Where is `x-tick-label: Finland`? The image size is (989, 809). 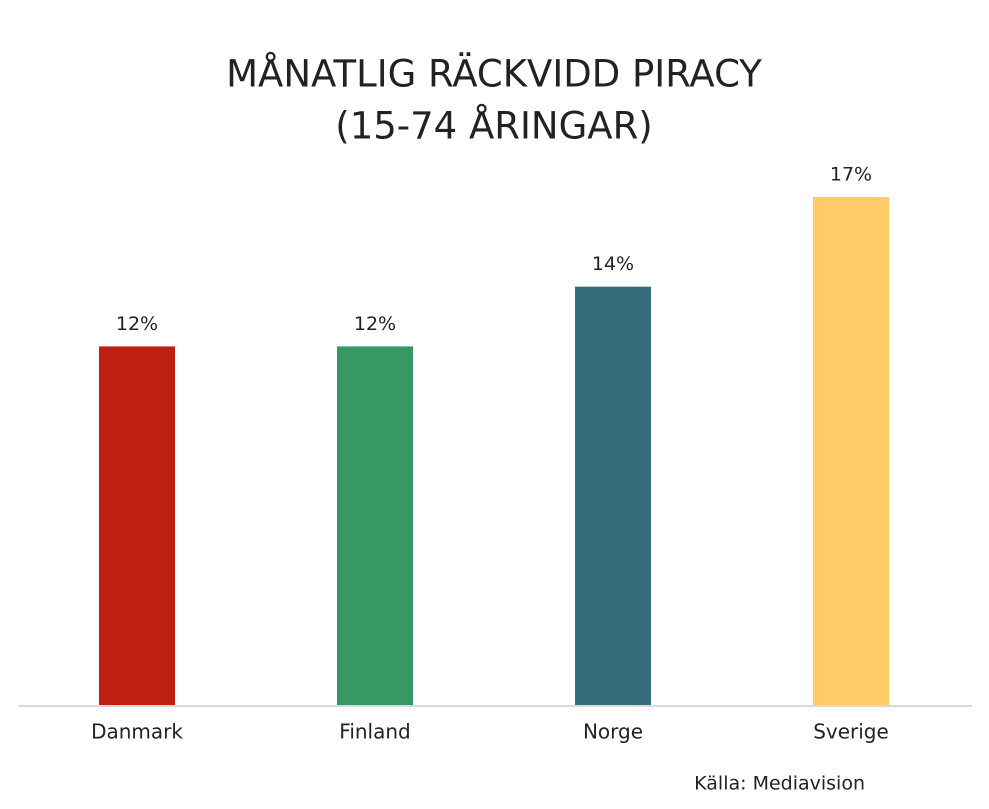
x-tick-label: Finland is located at coordinates (374, 732).